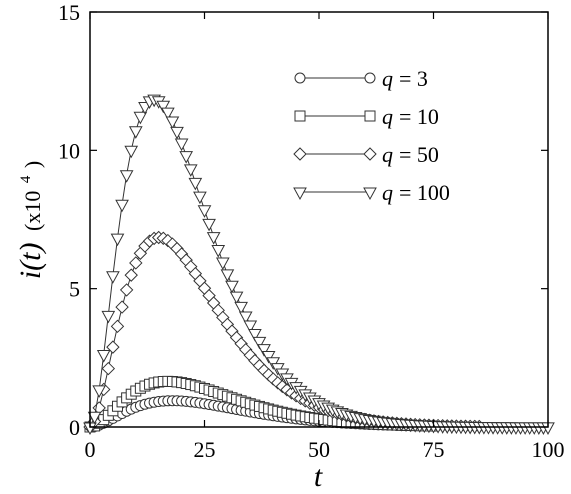 The height and width of the screenshot is (494, 571). Describe the element at coordinates (69, 12) in the screenshot. I see `y-tick-label: 15` at that location.